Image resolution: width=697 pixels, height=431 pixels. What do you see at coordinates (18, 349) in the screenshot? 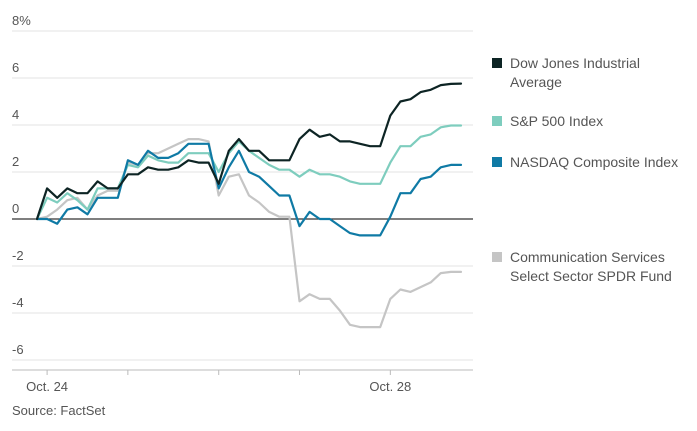
I see `y-tick-label: -6` at bounding box center [18, 349].